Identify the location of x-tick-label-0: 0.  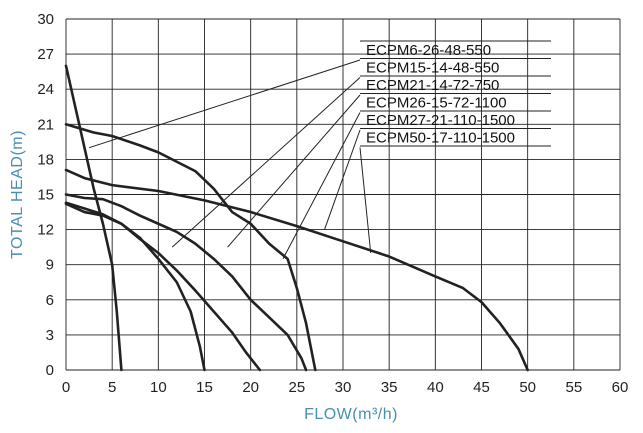
(66, 387).